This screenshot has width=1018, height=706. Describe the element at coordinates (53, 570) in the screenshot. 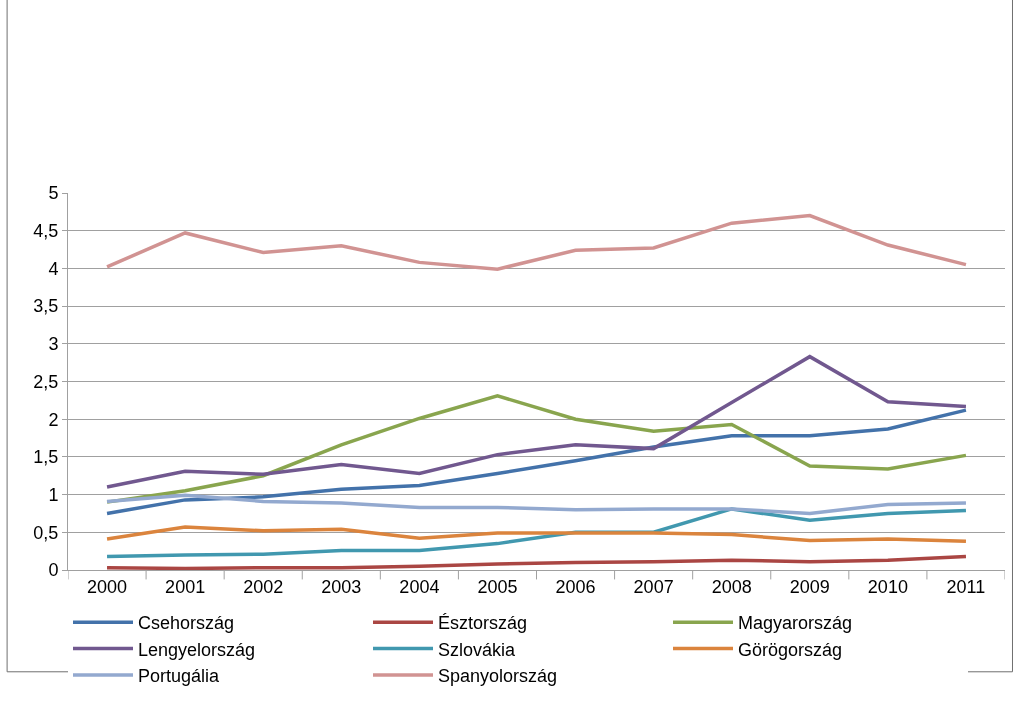

I see `y-tick-label: 0` at that location.